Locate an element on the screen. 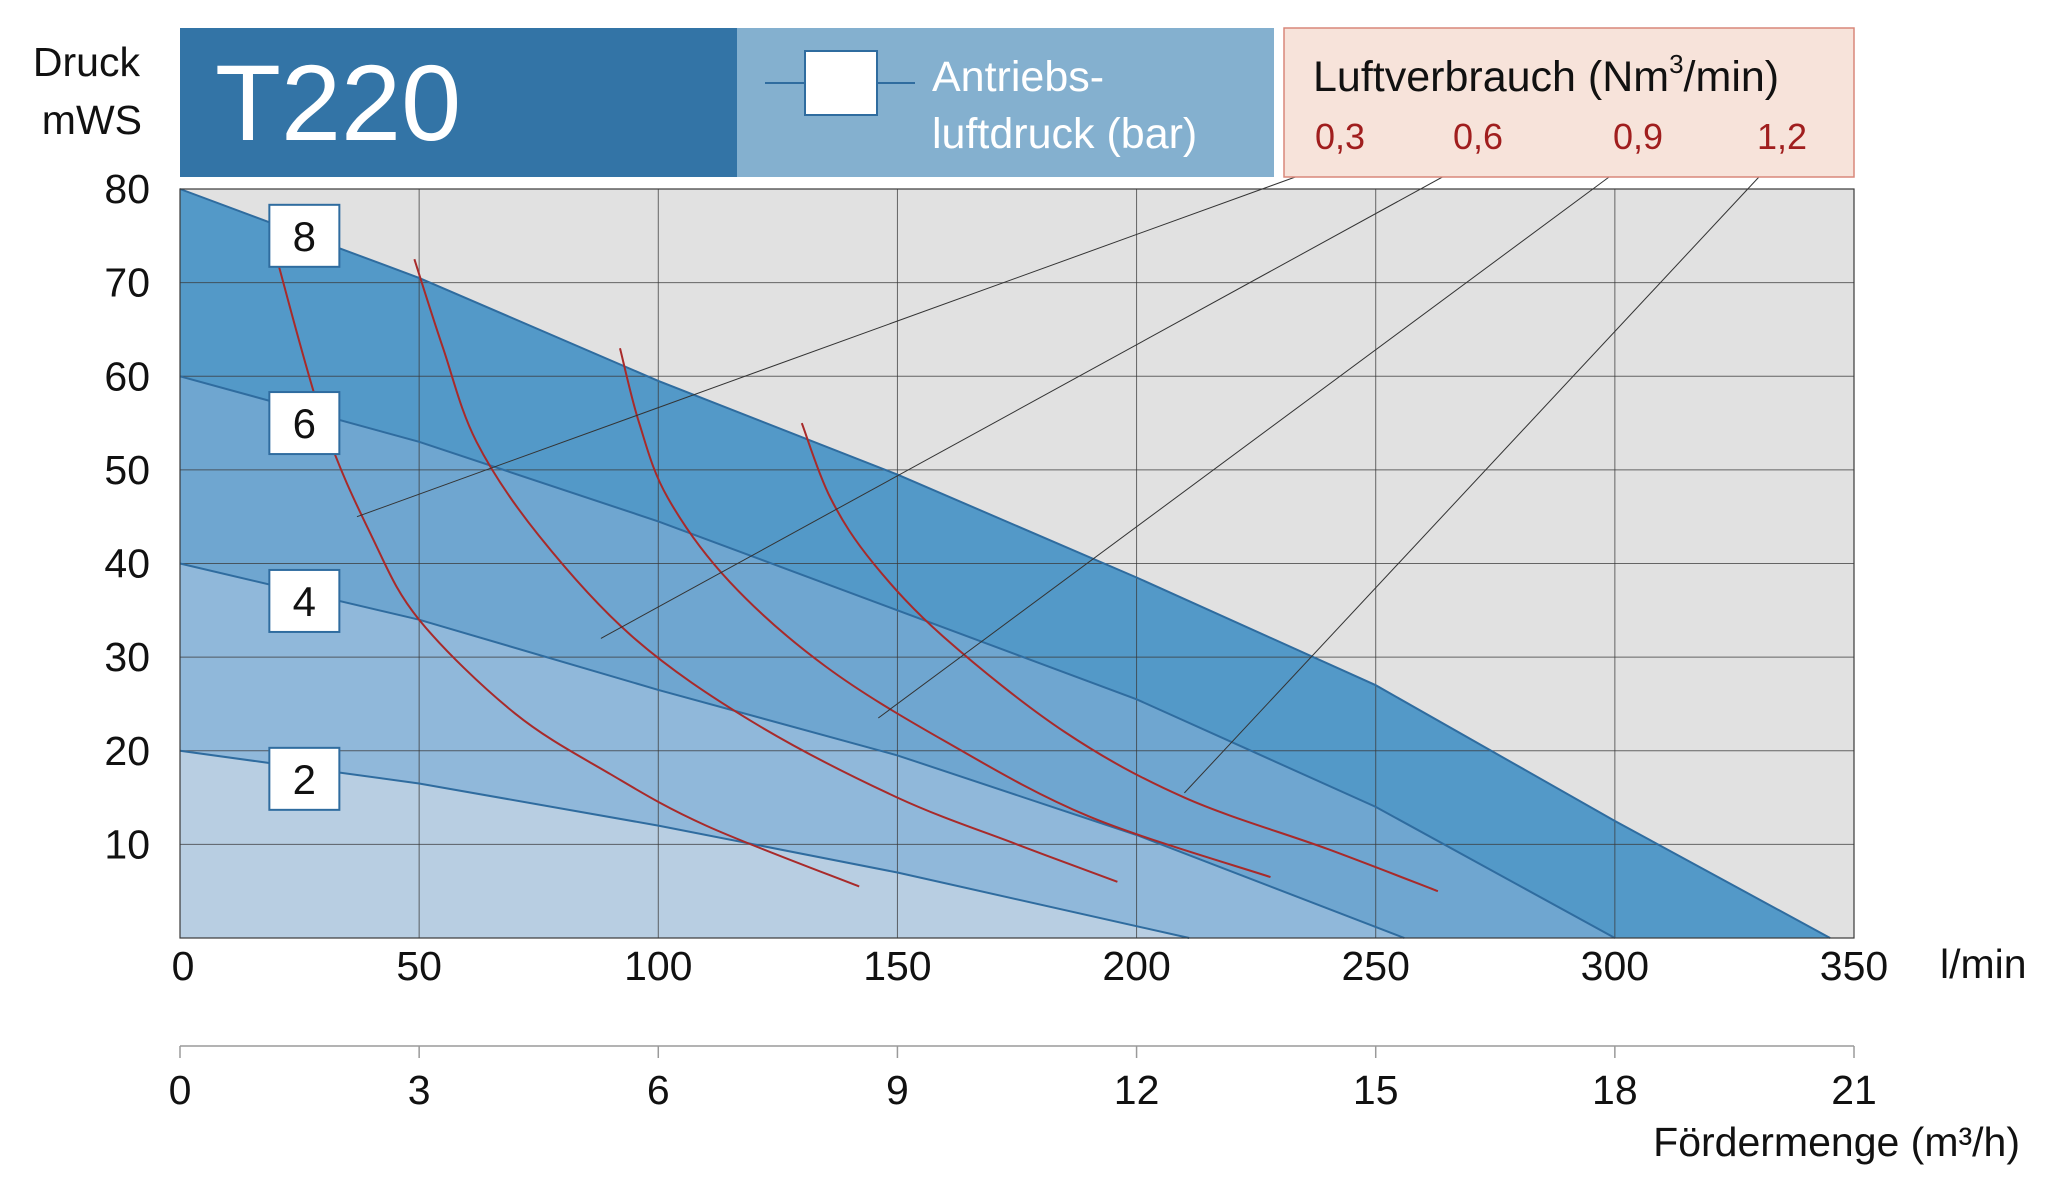 The width and height of the screenshot is (2048, 1204). x-tick-label: 200 is located at coordinates (1136, 966).